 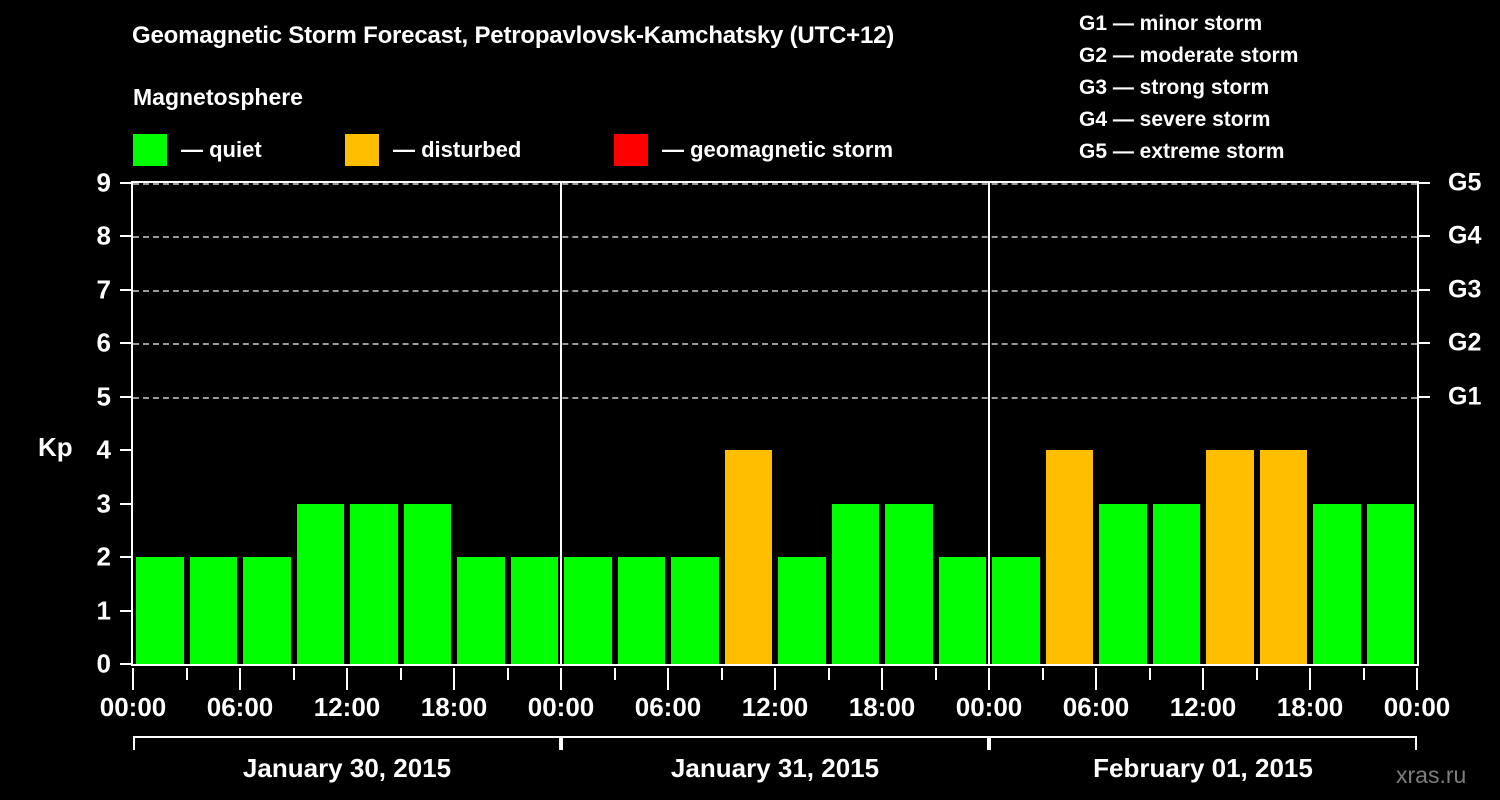 I want to click on y-tick-label: 8, so click(x=103, y=235).